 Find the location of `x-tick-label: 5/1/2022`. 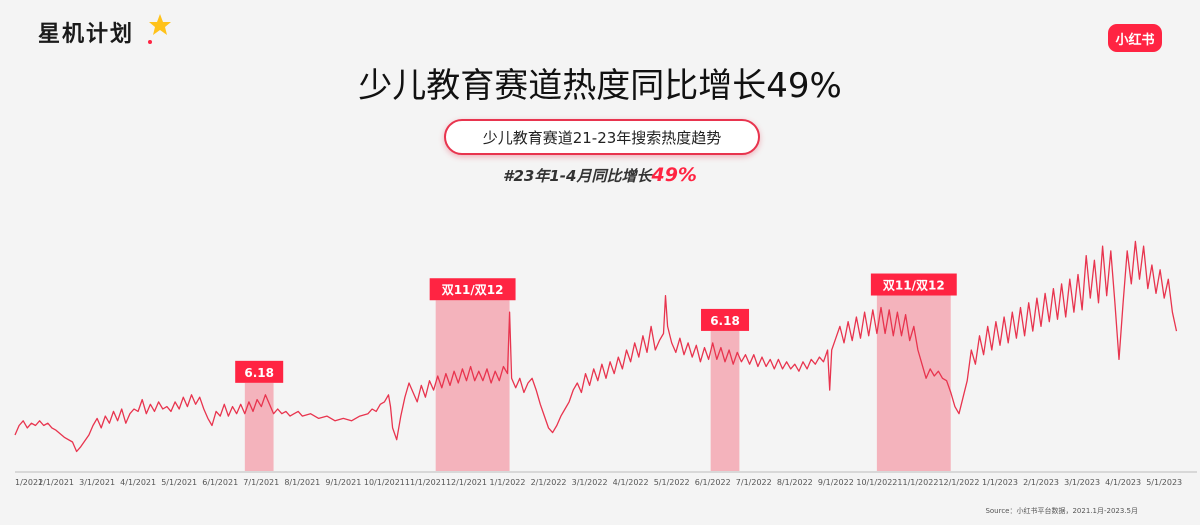

x-tick-label: 5/1/2022 is located at coordinates (672, 482).